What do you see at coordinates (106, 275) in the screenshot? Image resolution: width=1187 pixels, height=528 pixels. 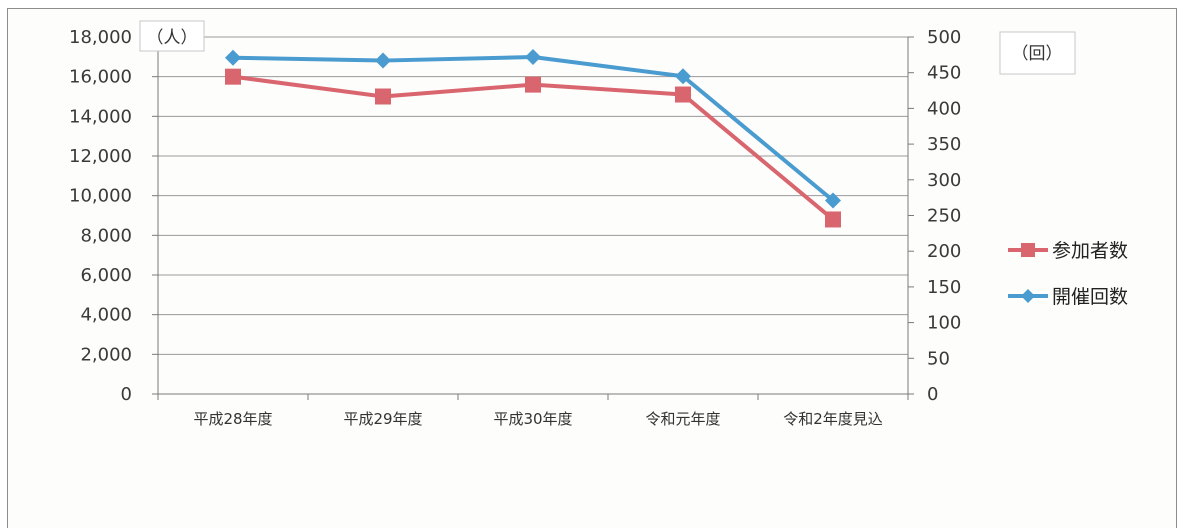 I see `left-tick-label: 6,000` at bounding box center [106, 275].